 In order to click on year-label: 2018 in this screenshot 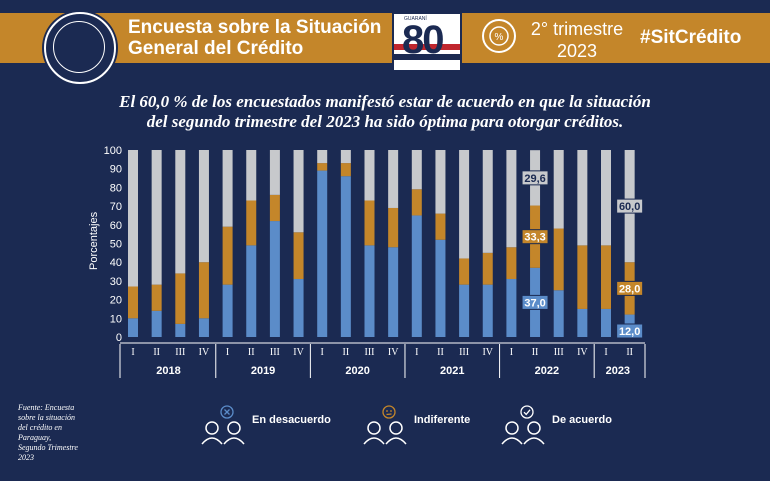, I will do `click(168, 371)`.